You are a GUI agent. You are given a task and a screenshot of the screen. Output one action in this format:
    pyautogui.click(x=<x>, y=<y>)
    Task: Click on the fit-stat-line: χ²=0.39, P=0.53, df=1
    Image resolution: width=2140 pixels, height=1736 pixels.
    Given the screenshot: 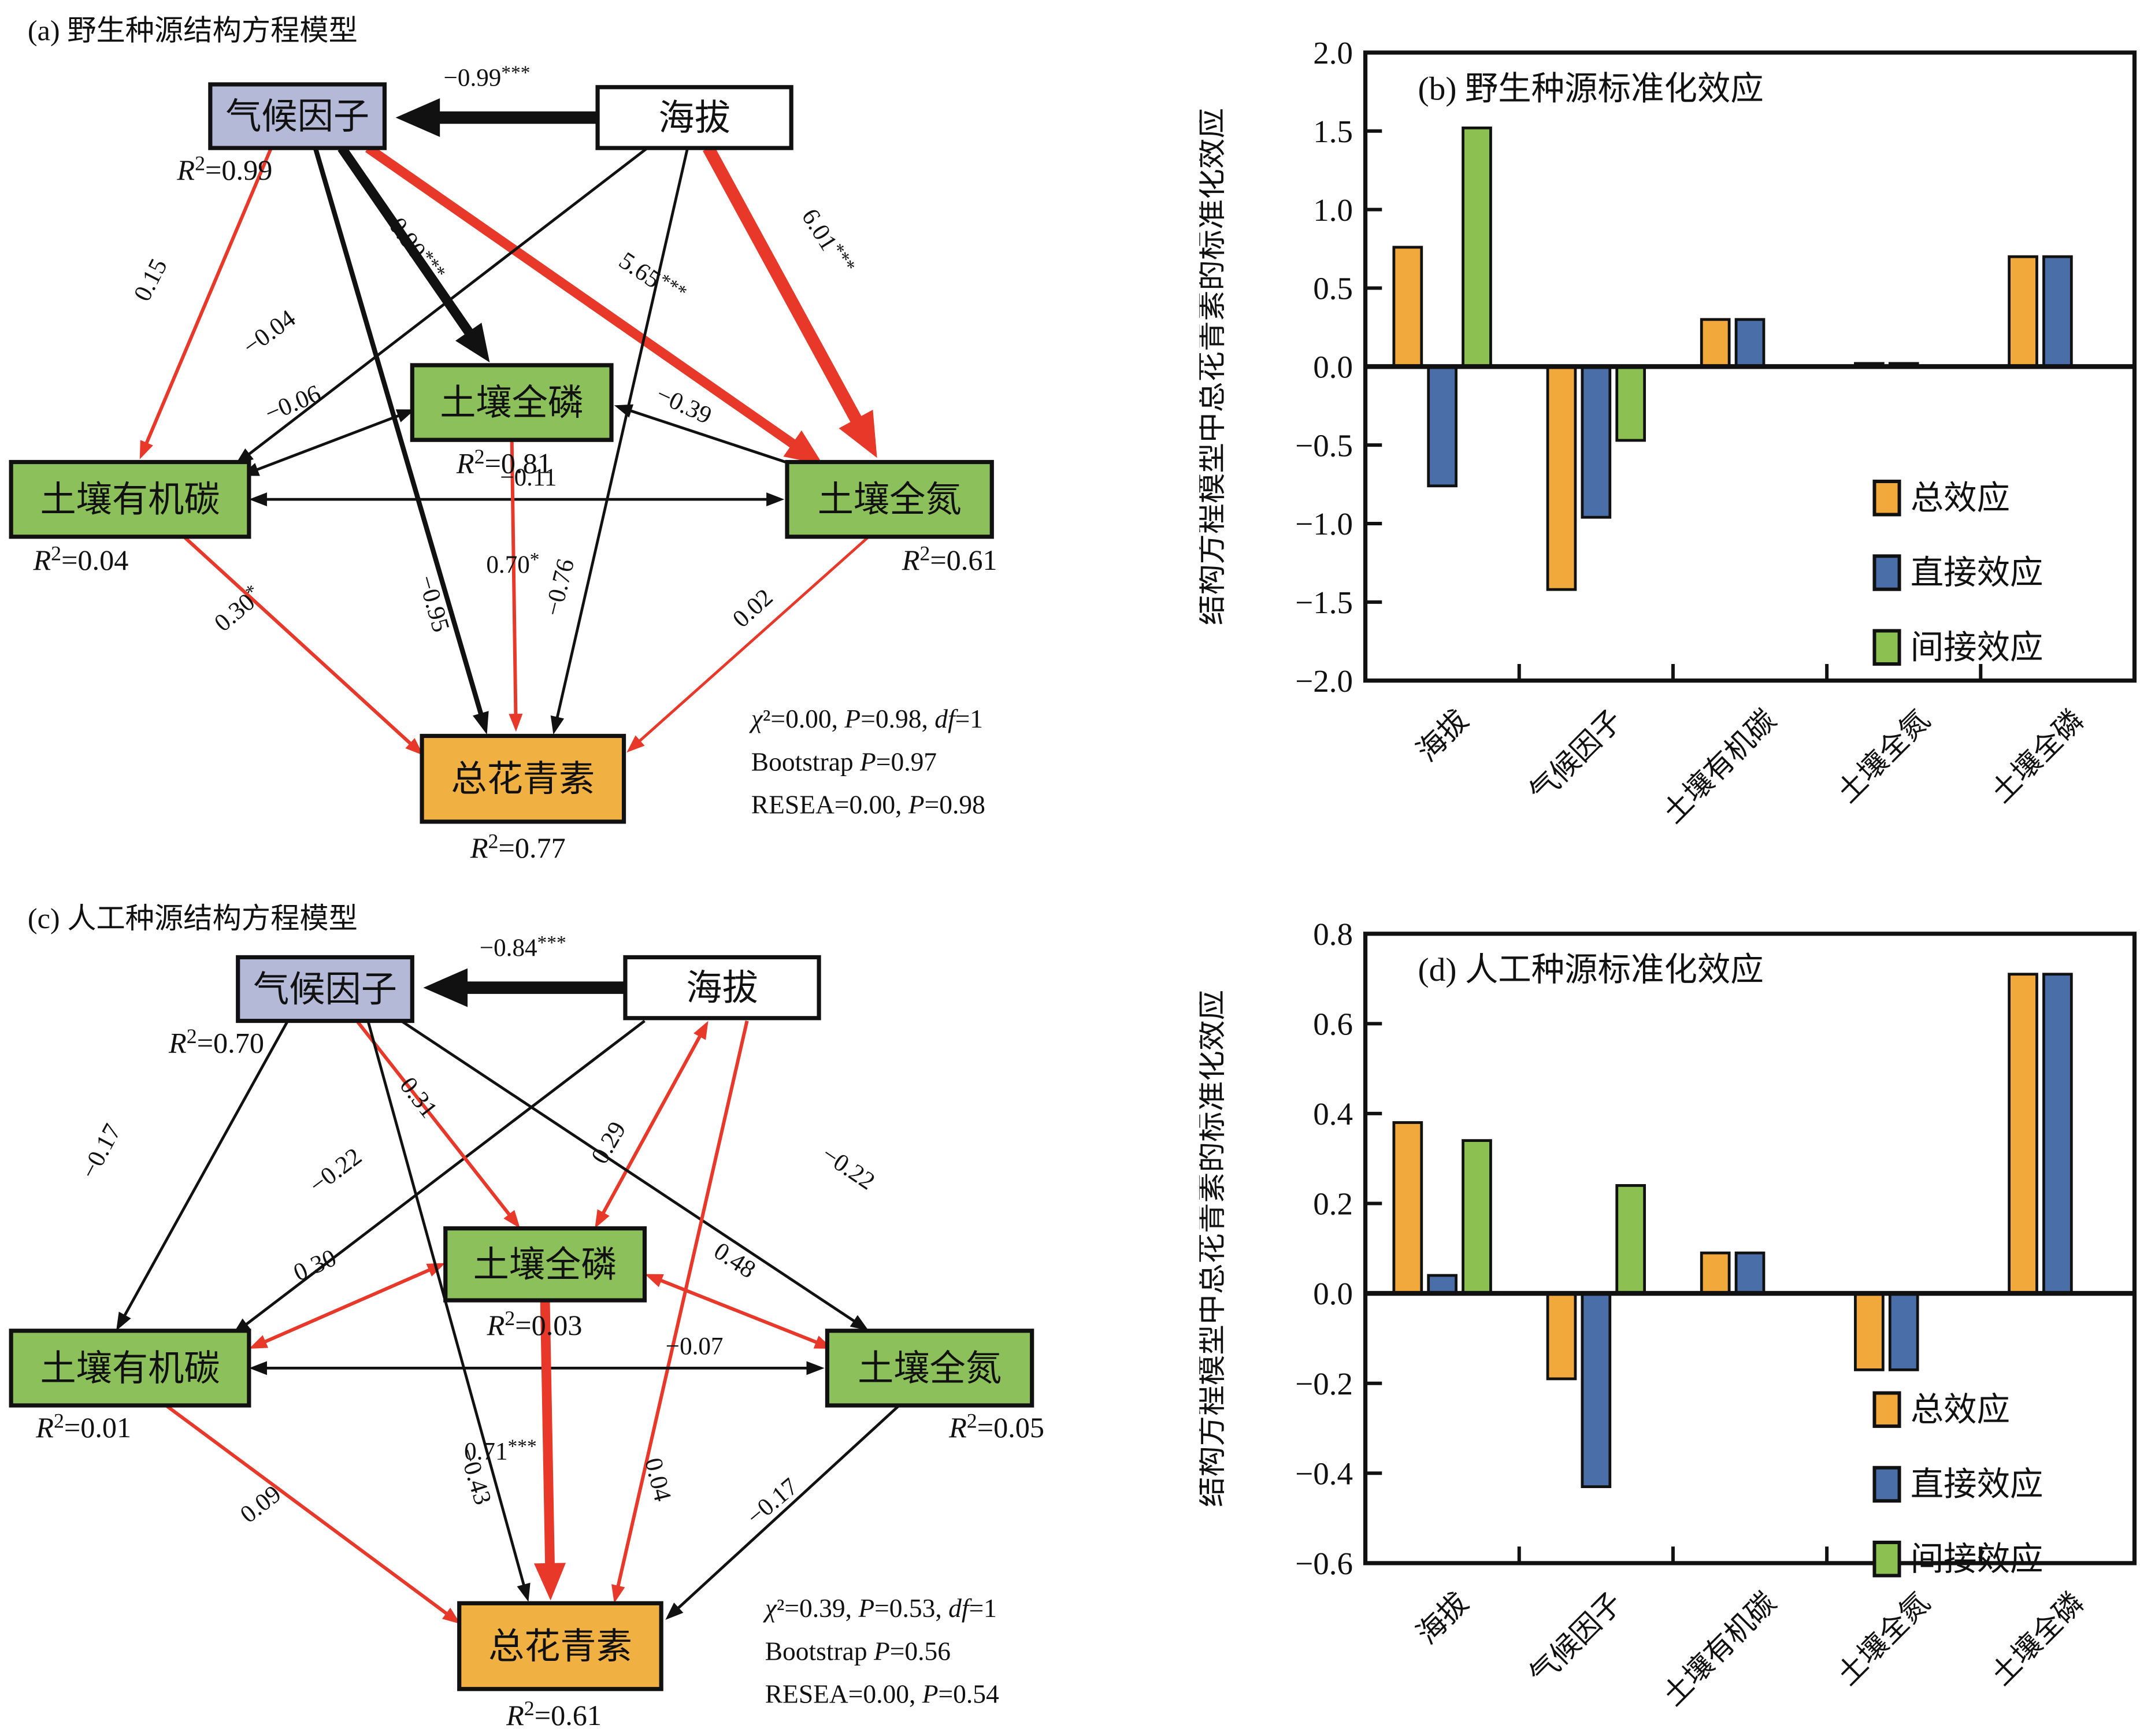 What is the action you would take?
    pyautogui.click(x=881, y=1609)
    